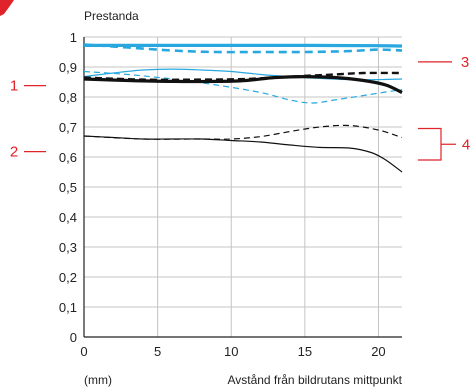 The height and width of the screenshot is (391, 473). What do you see at coordinates (14, 86) in the screenshot?
I see `callout-label: 1` at bounding box center [14, 86].